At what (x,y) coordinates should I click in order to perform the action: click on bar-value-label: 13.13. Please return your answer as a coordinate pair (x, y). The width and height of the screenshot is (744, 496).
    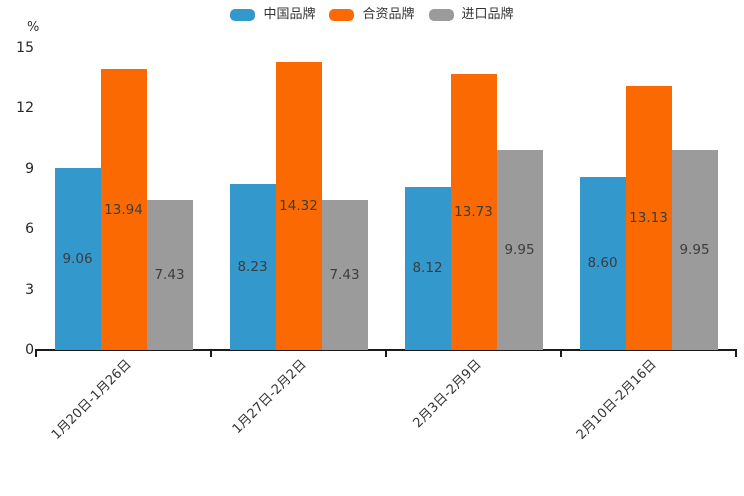
    Looking at the image, I should click on (648, 217).